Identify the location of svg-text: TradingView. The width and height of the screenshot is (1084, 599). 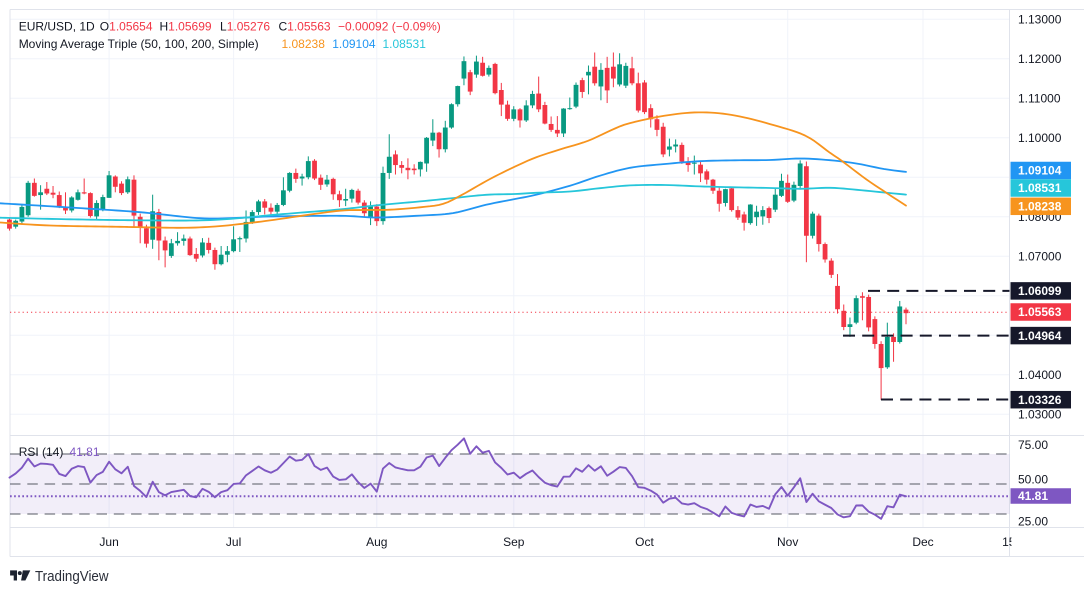
(72, 576).